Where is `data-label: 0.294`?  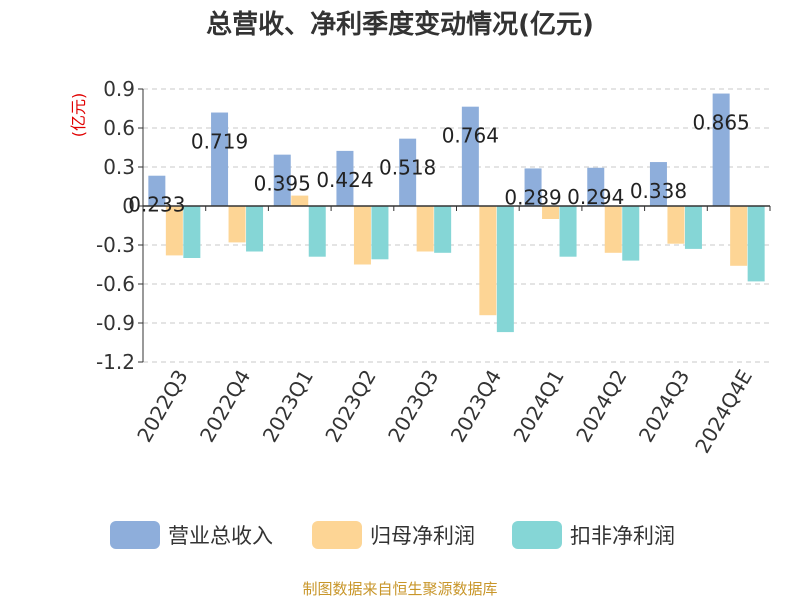
data-label: 0.294 is located at coordinates (595, 197).